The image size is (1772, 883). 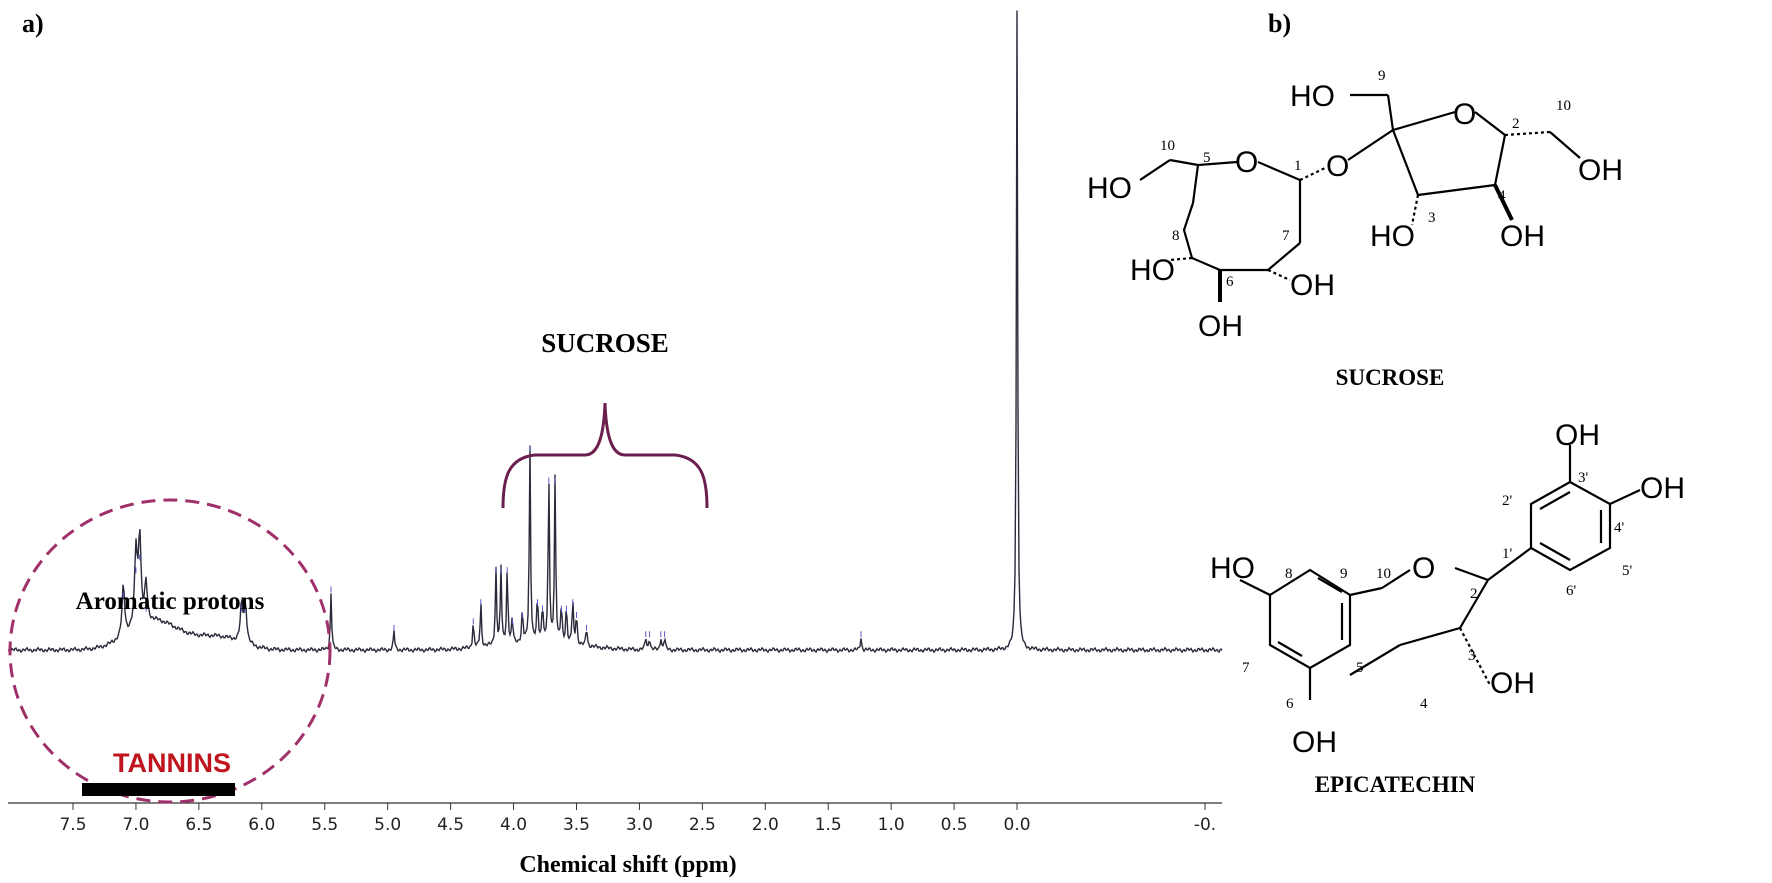 I want to click on epicatechin-n2: 2, so click(x=1474, y=594).